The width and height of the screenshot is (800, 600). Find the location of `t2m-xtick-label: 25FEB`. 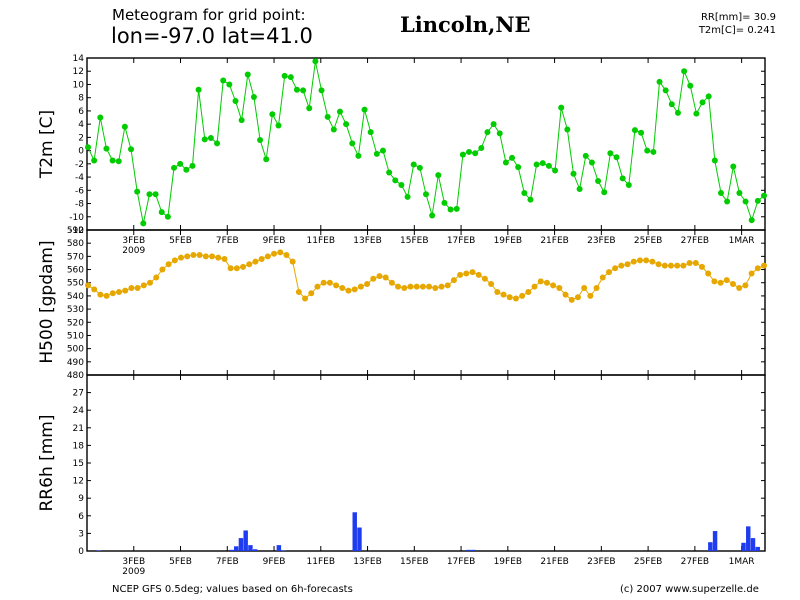

t2m-xtick-label: 25FEB is located at coordinates (648, 241).